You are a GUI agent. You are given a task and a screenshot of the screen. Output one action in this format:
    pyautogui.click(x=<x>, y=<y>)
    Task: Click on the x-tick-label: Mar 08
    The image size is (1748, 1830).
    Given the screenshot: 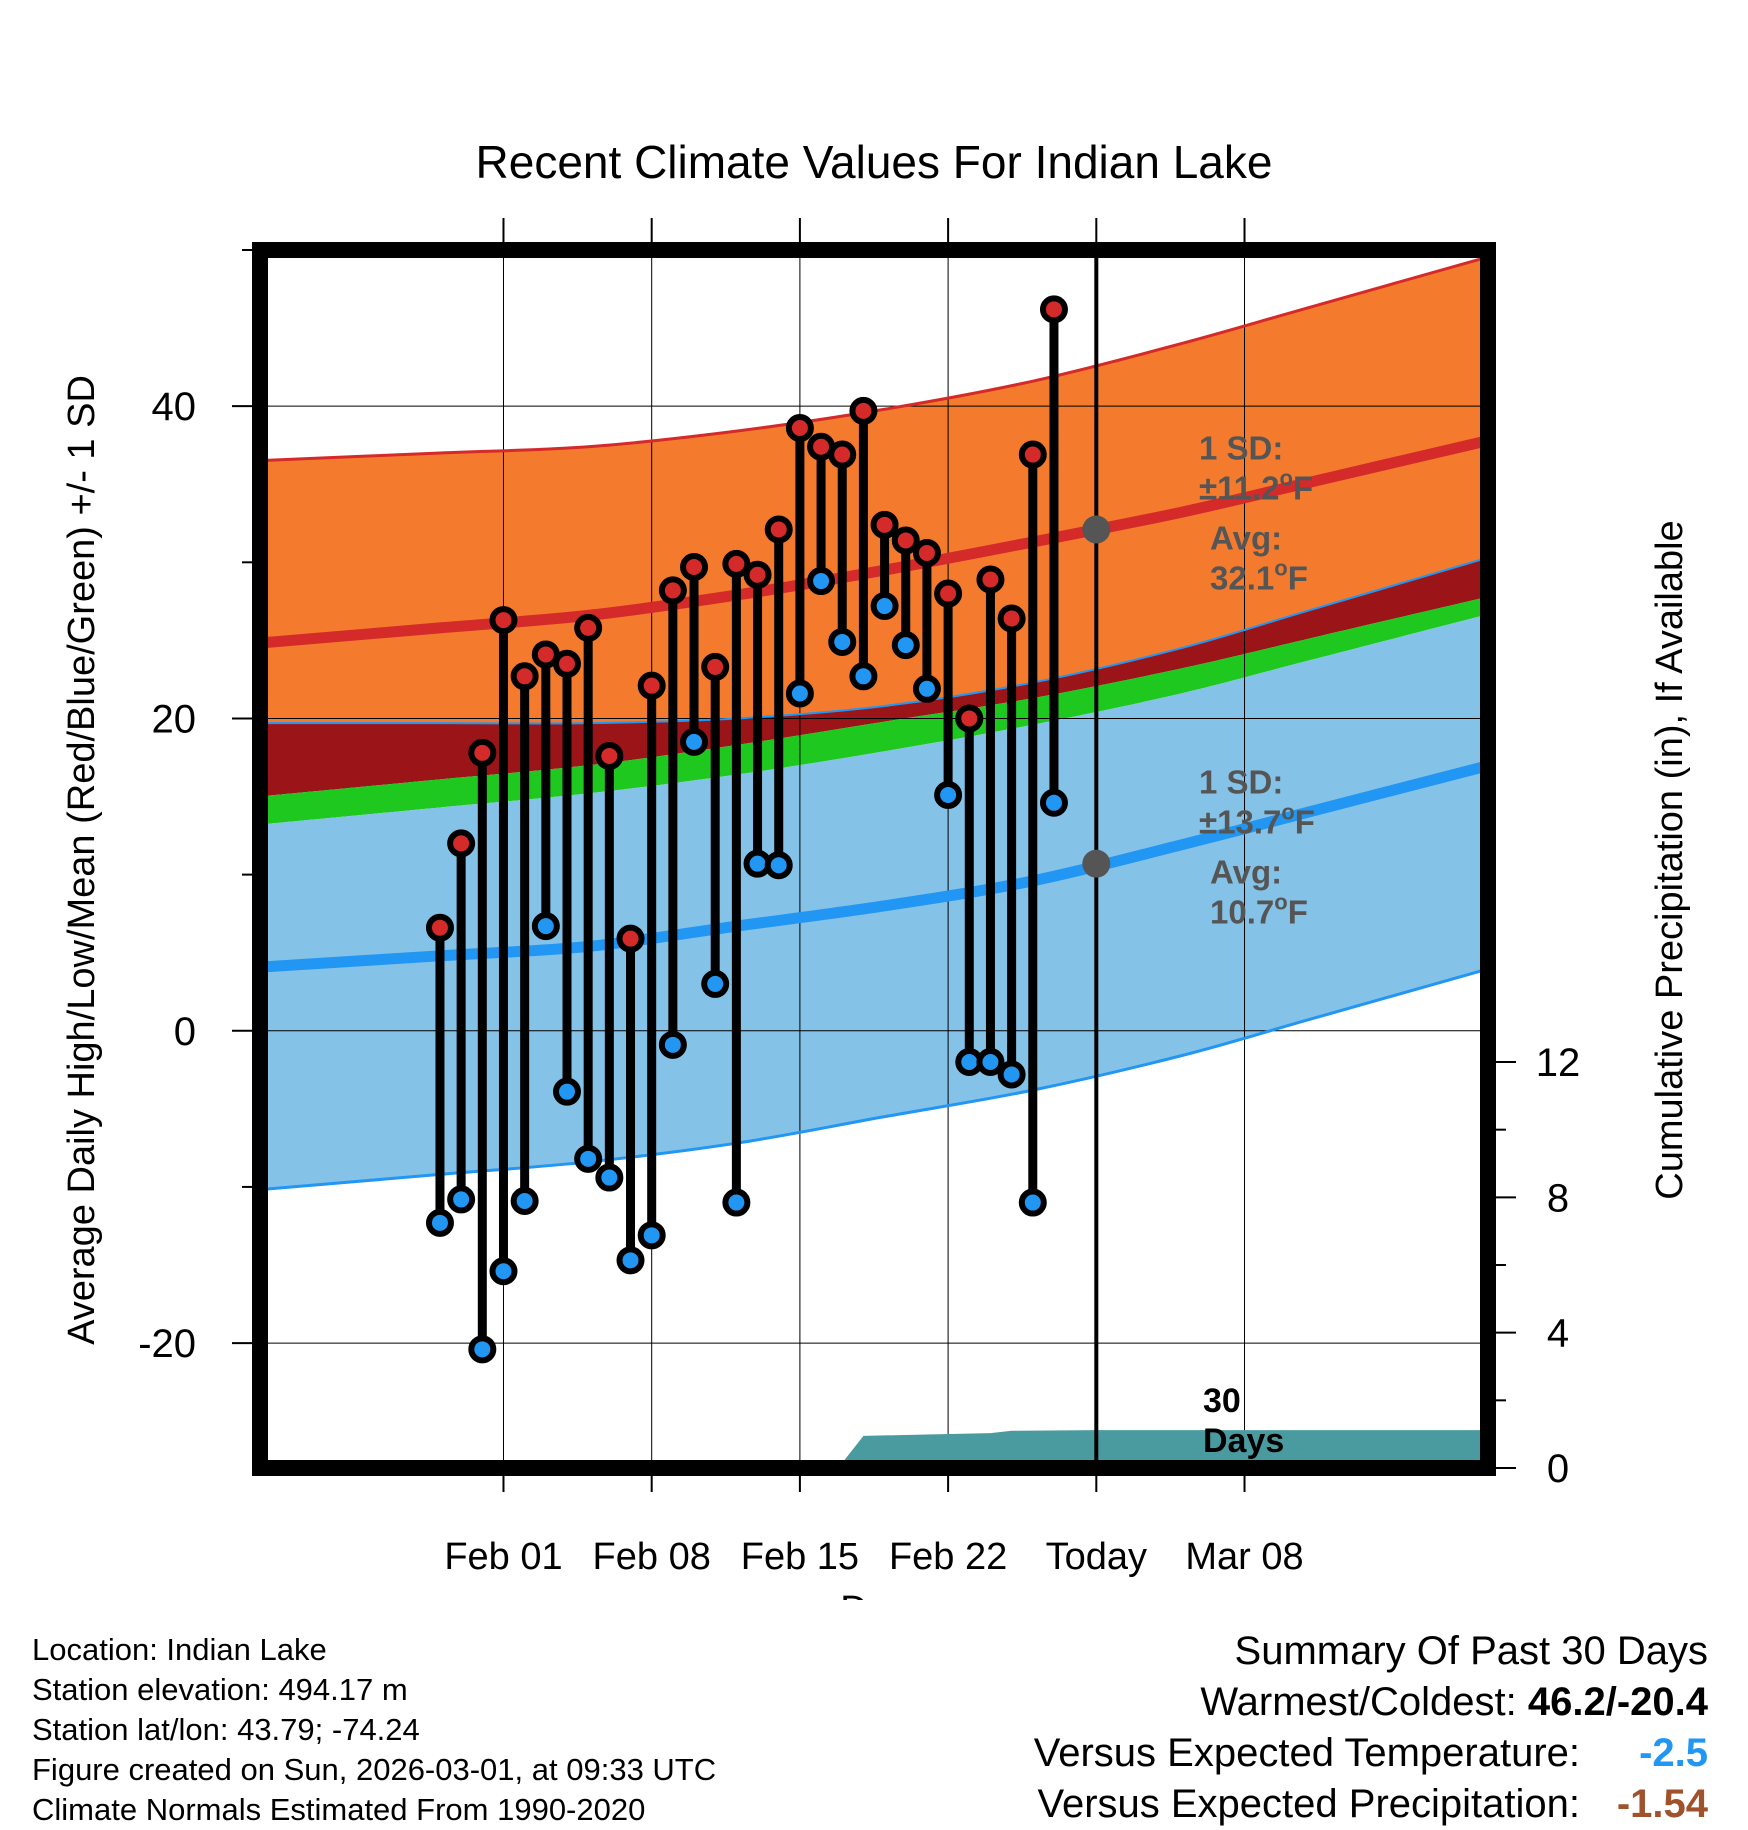 What is the action you would take?
    pyautogui.click(x=1244, y=1557)
    